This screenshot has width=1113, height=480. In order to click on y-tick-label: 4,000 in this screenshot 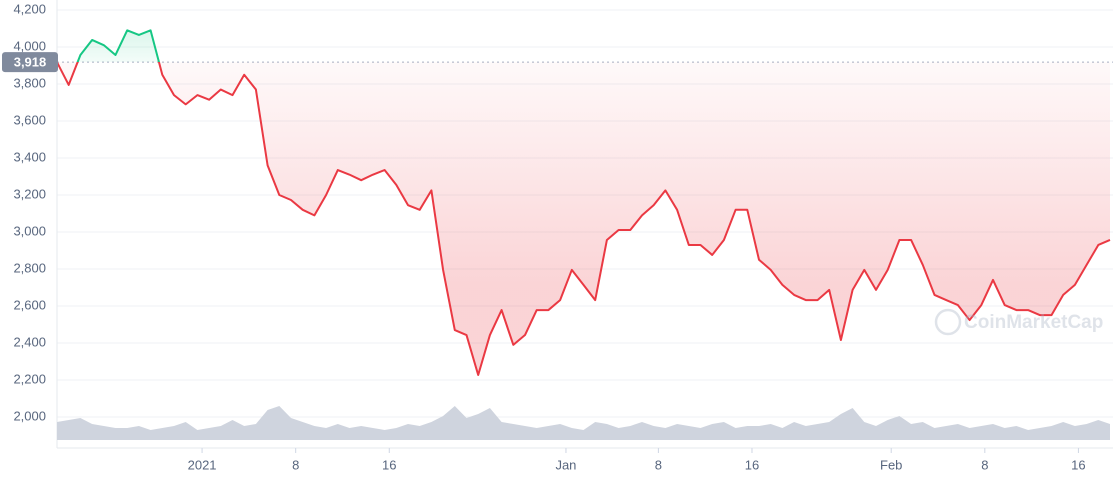, I will do `click(29, 45)`.